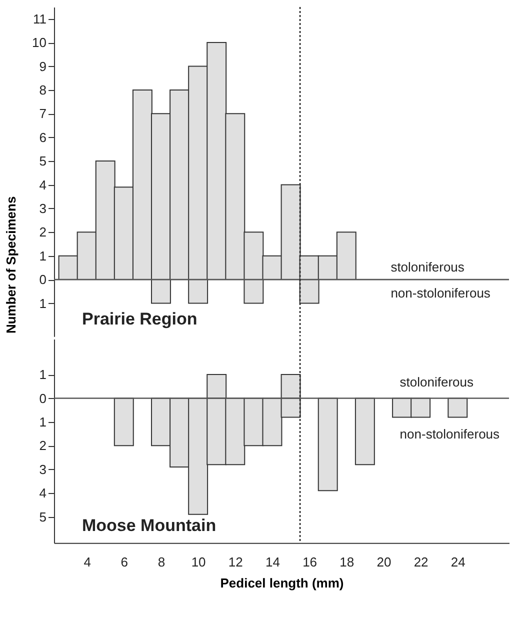 This screenshot has height=633, width=525. What do you see at coordinates (42, 114) in the screenshot?
I see `y-tick-label: 7` at bounding box center [42, 114].